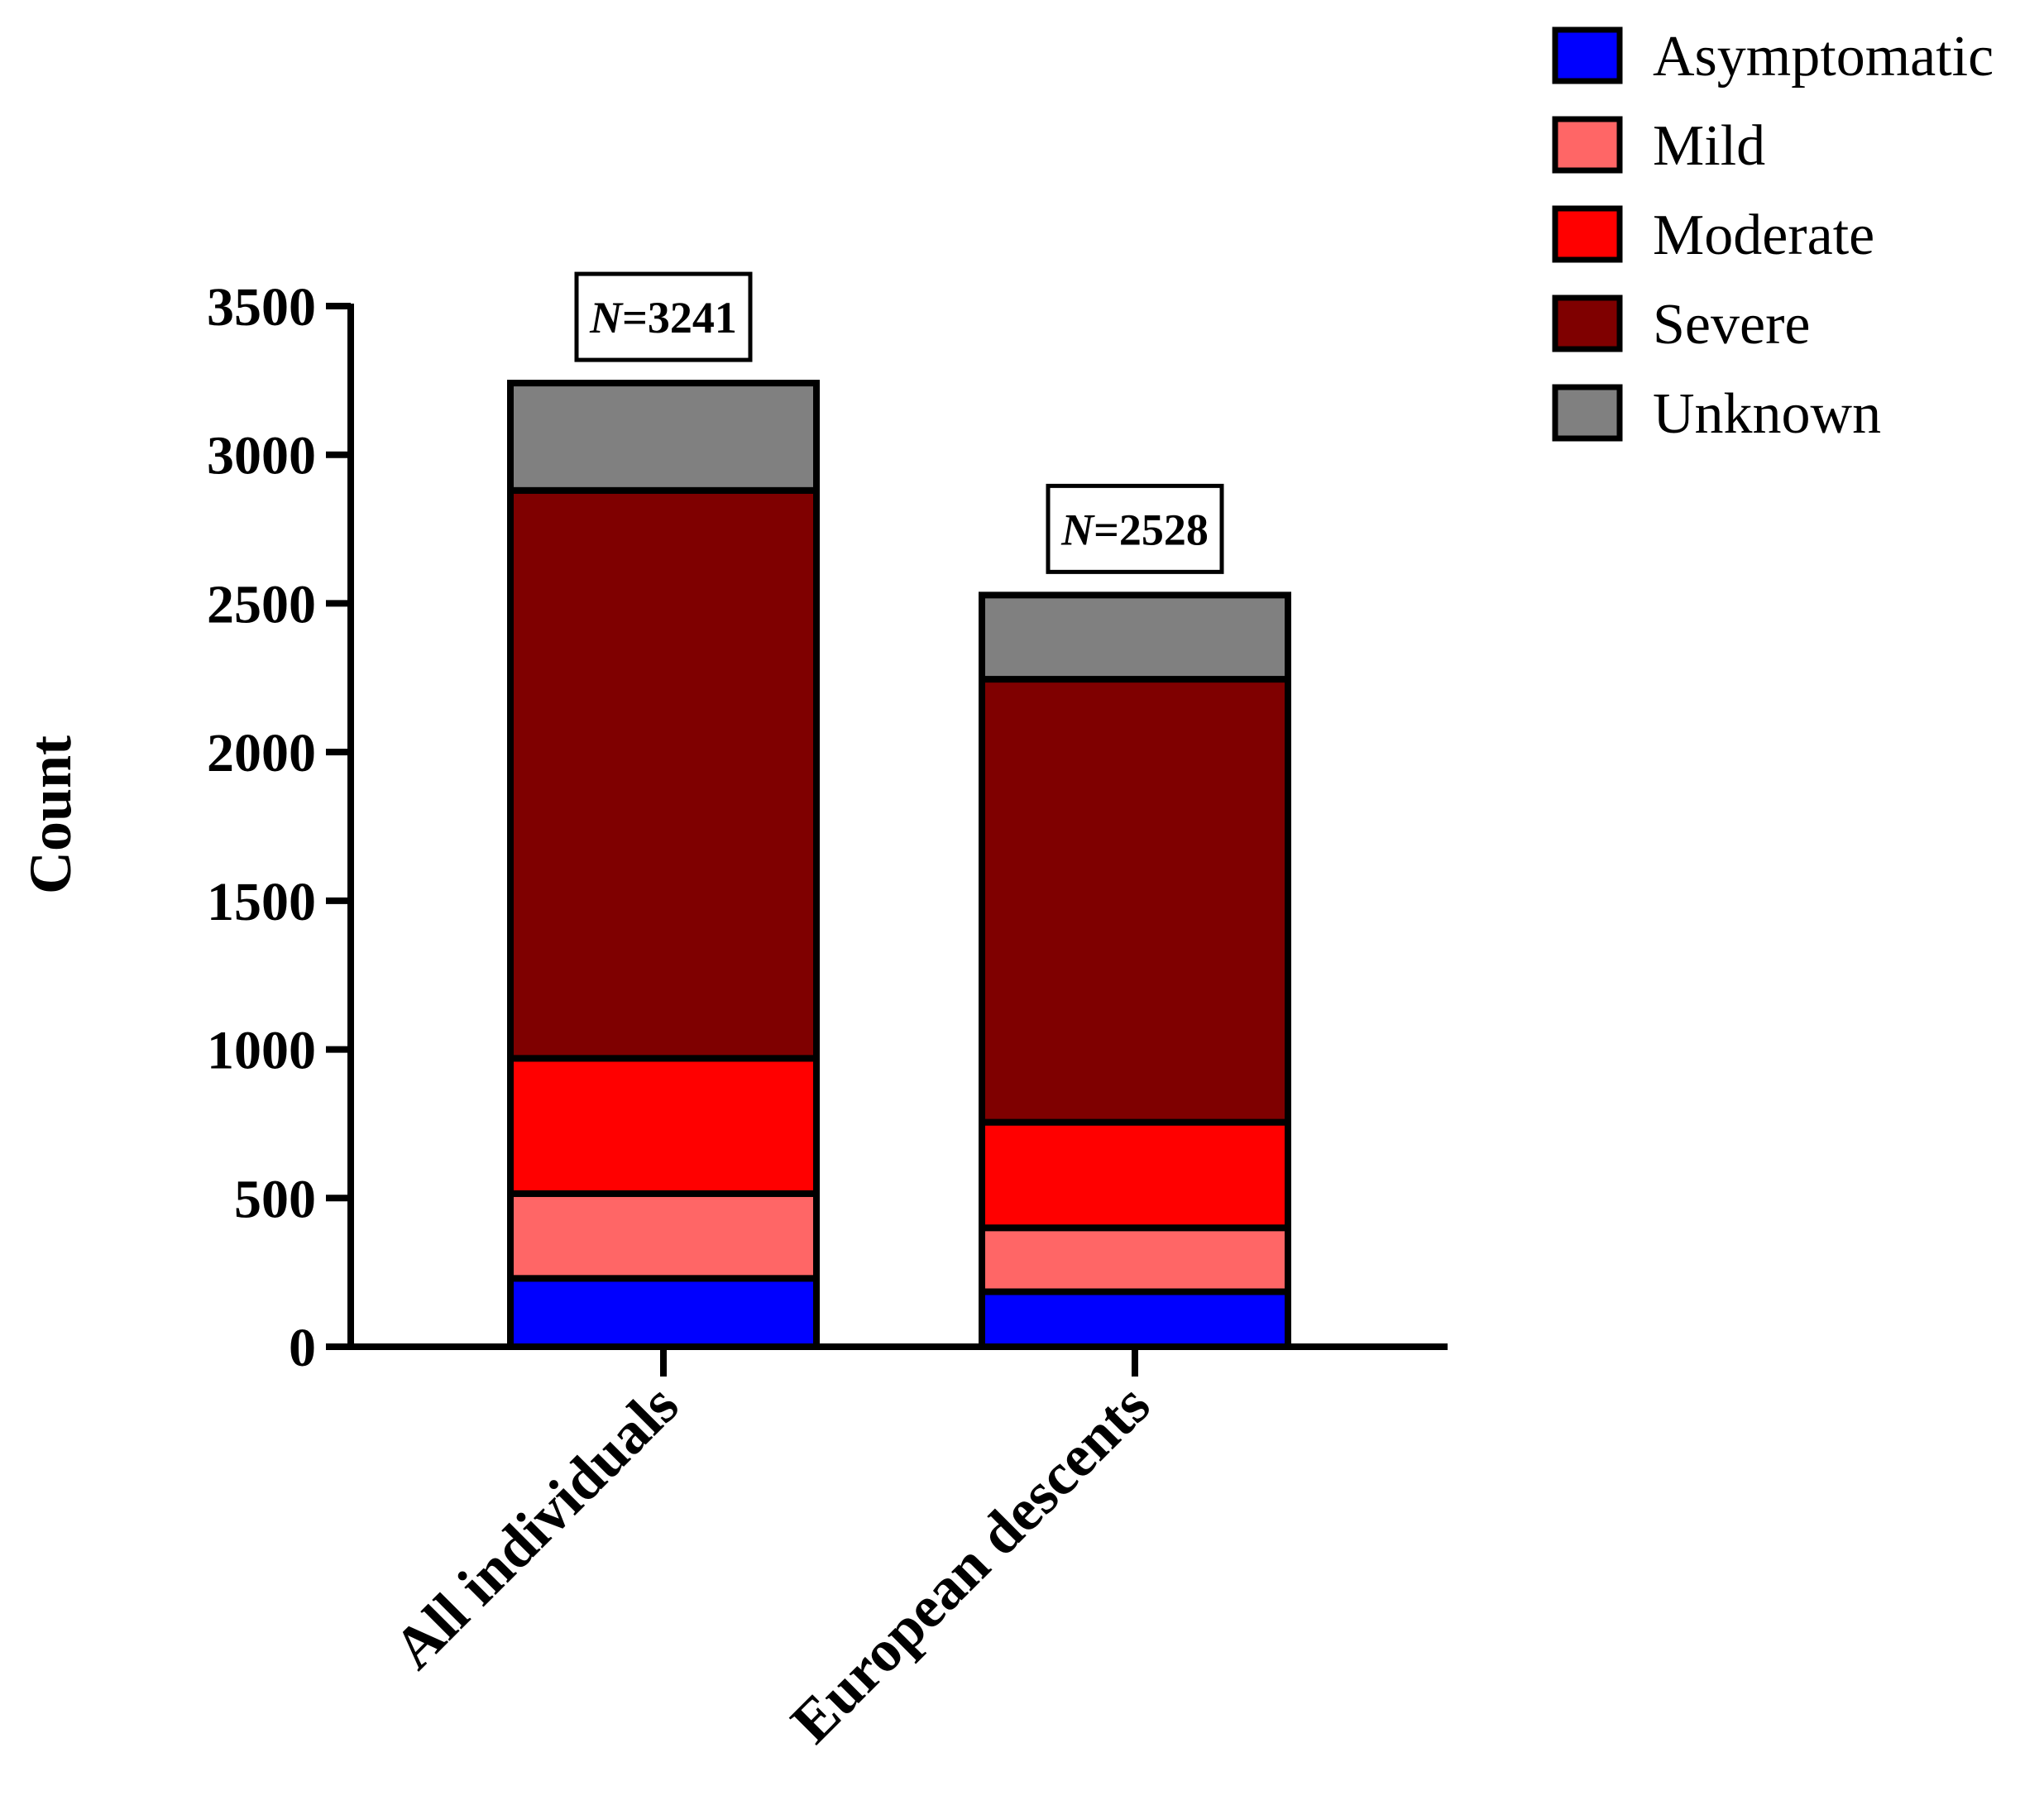 Image resolution: width=2044 pixels, height=1810 pixels. I want to click on legend-label: Severe, so click(1731, 325).